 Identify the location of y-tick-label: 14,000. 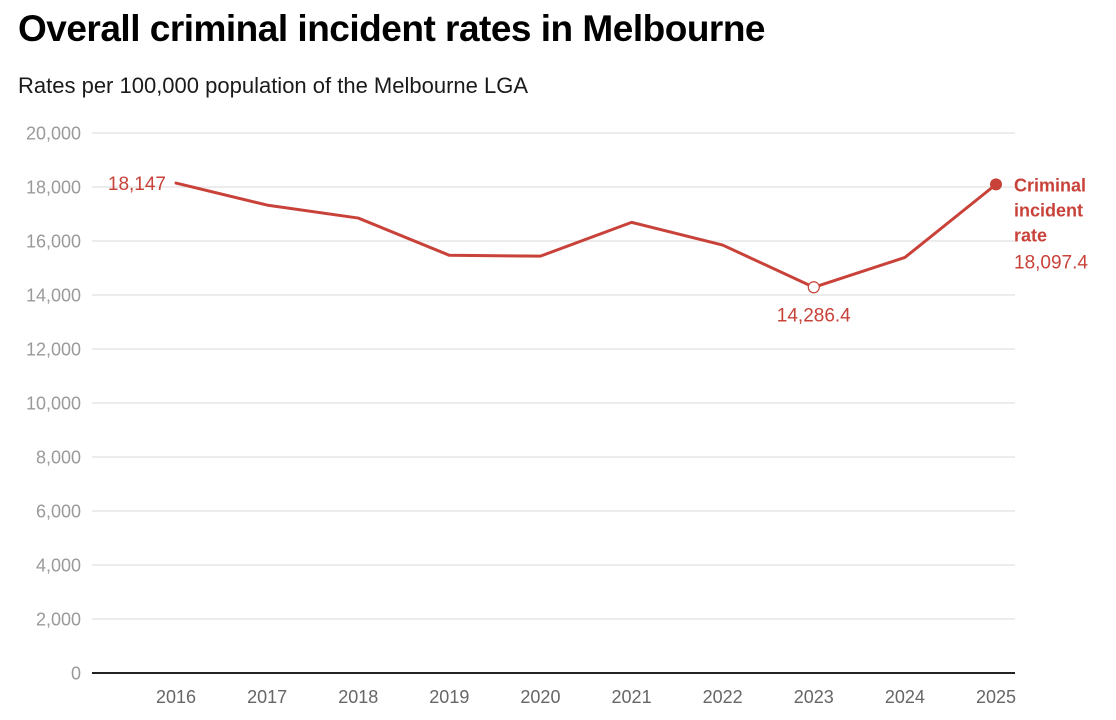
(53, 296).